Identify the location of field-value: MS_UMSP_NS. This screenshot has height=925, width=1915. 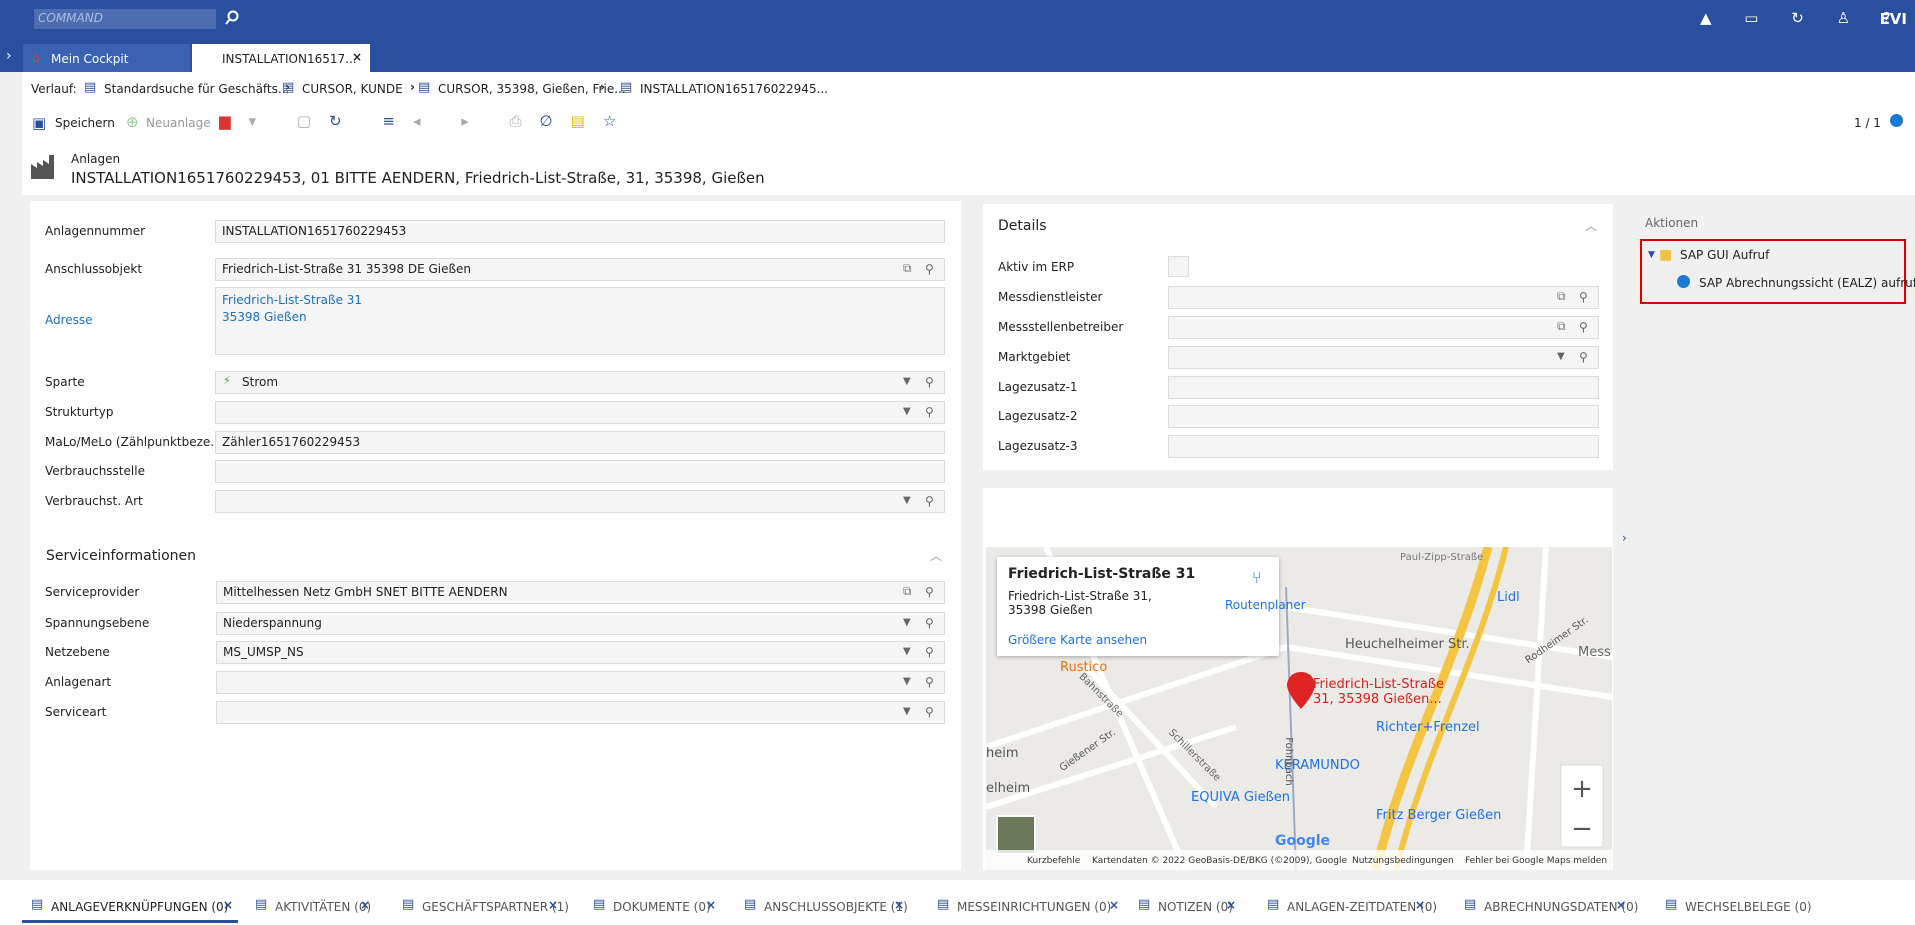
(263, 652).